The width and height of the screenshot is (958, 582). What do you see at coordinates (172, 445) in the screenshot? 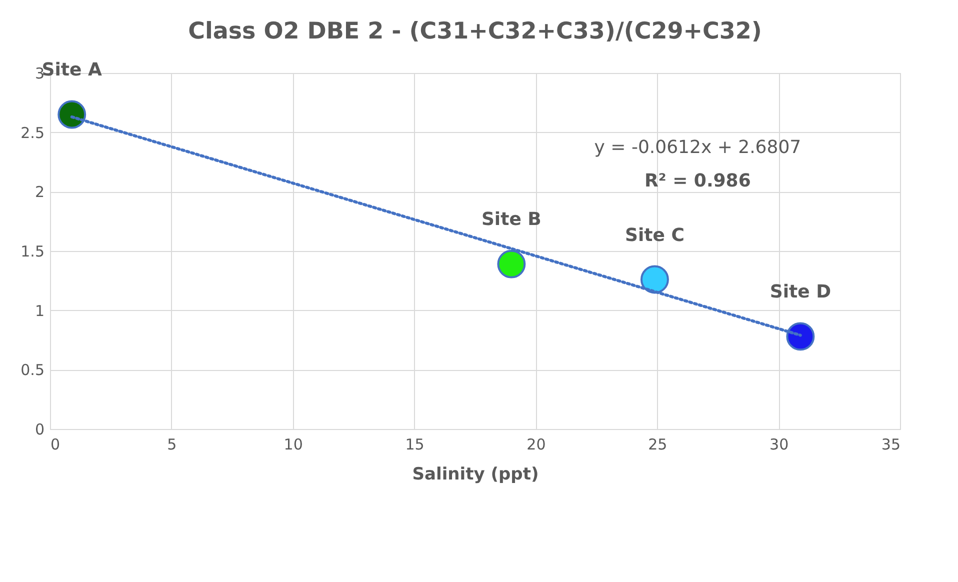
I see `x-tick-label: 5` at bounding box center [172, 445].